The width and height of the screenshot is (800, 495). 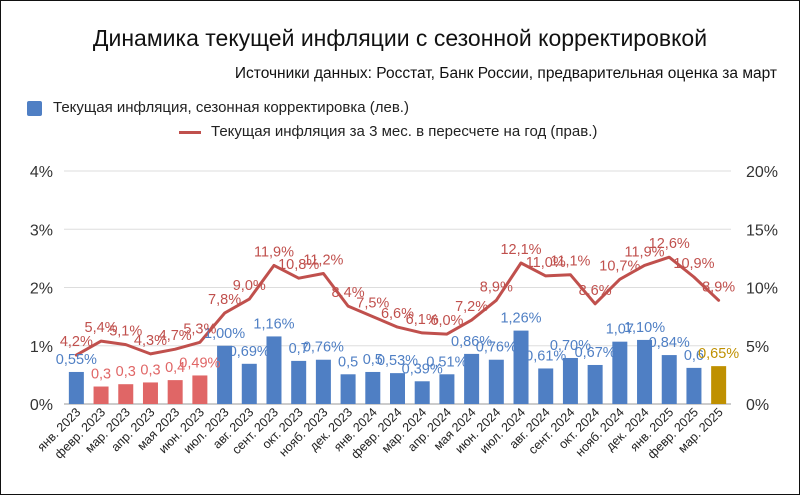 What do you see at coordinates (150, 341) in the screenshot?
I see `line-data-label: 4,3%` at bounding box center [150, 341].